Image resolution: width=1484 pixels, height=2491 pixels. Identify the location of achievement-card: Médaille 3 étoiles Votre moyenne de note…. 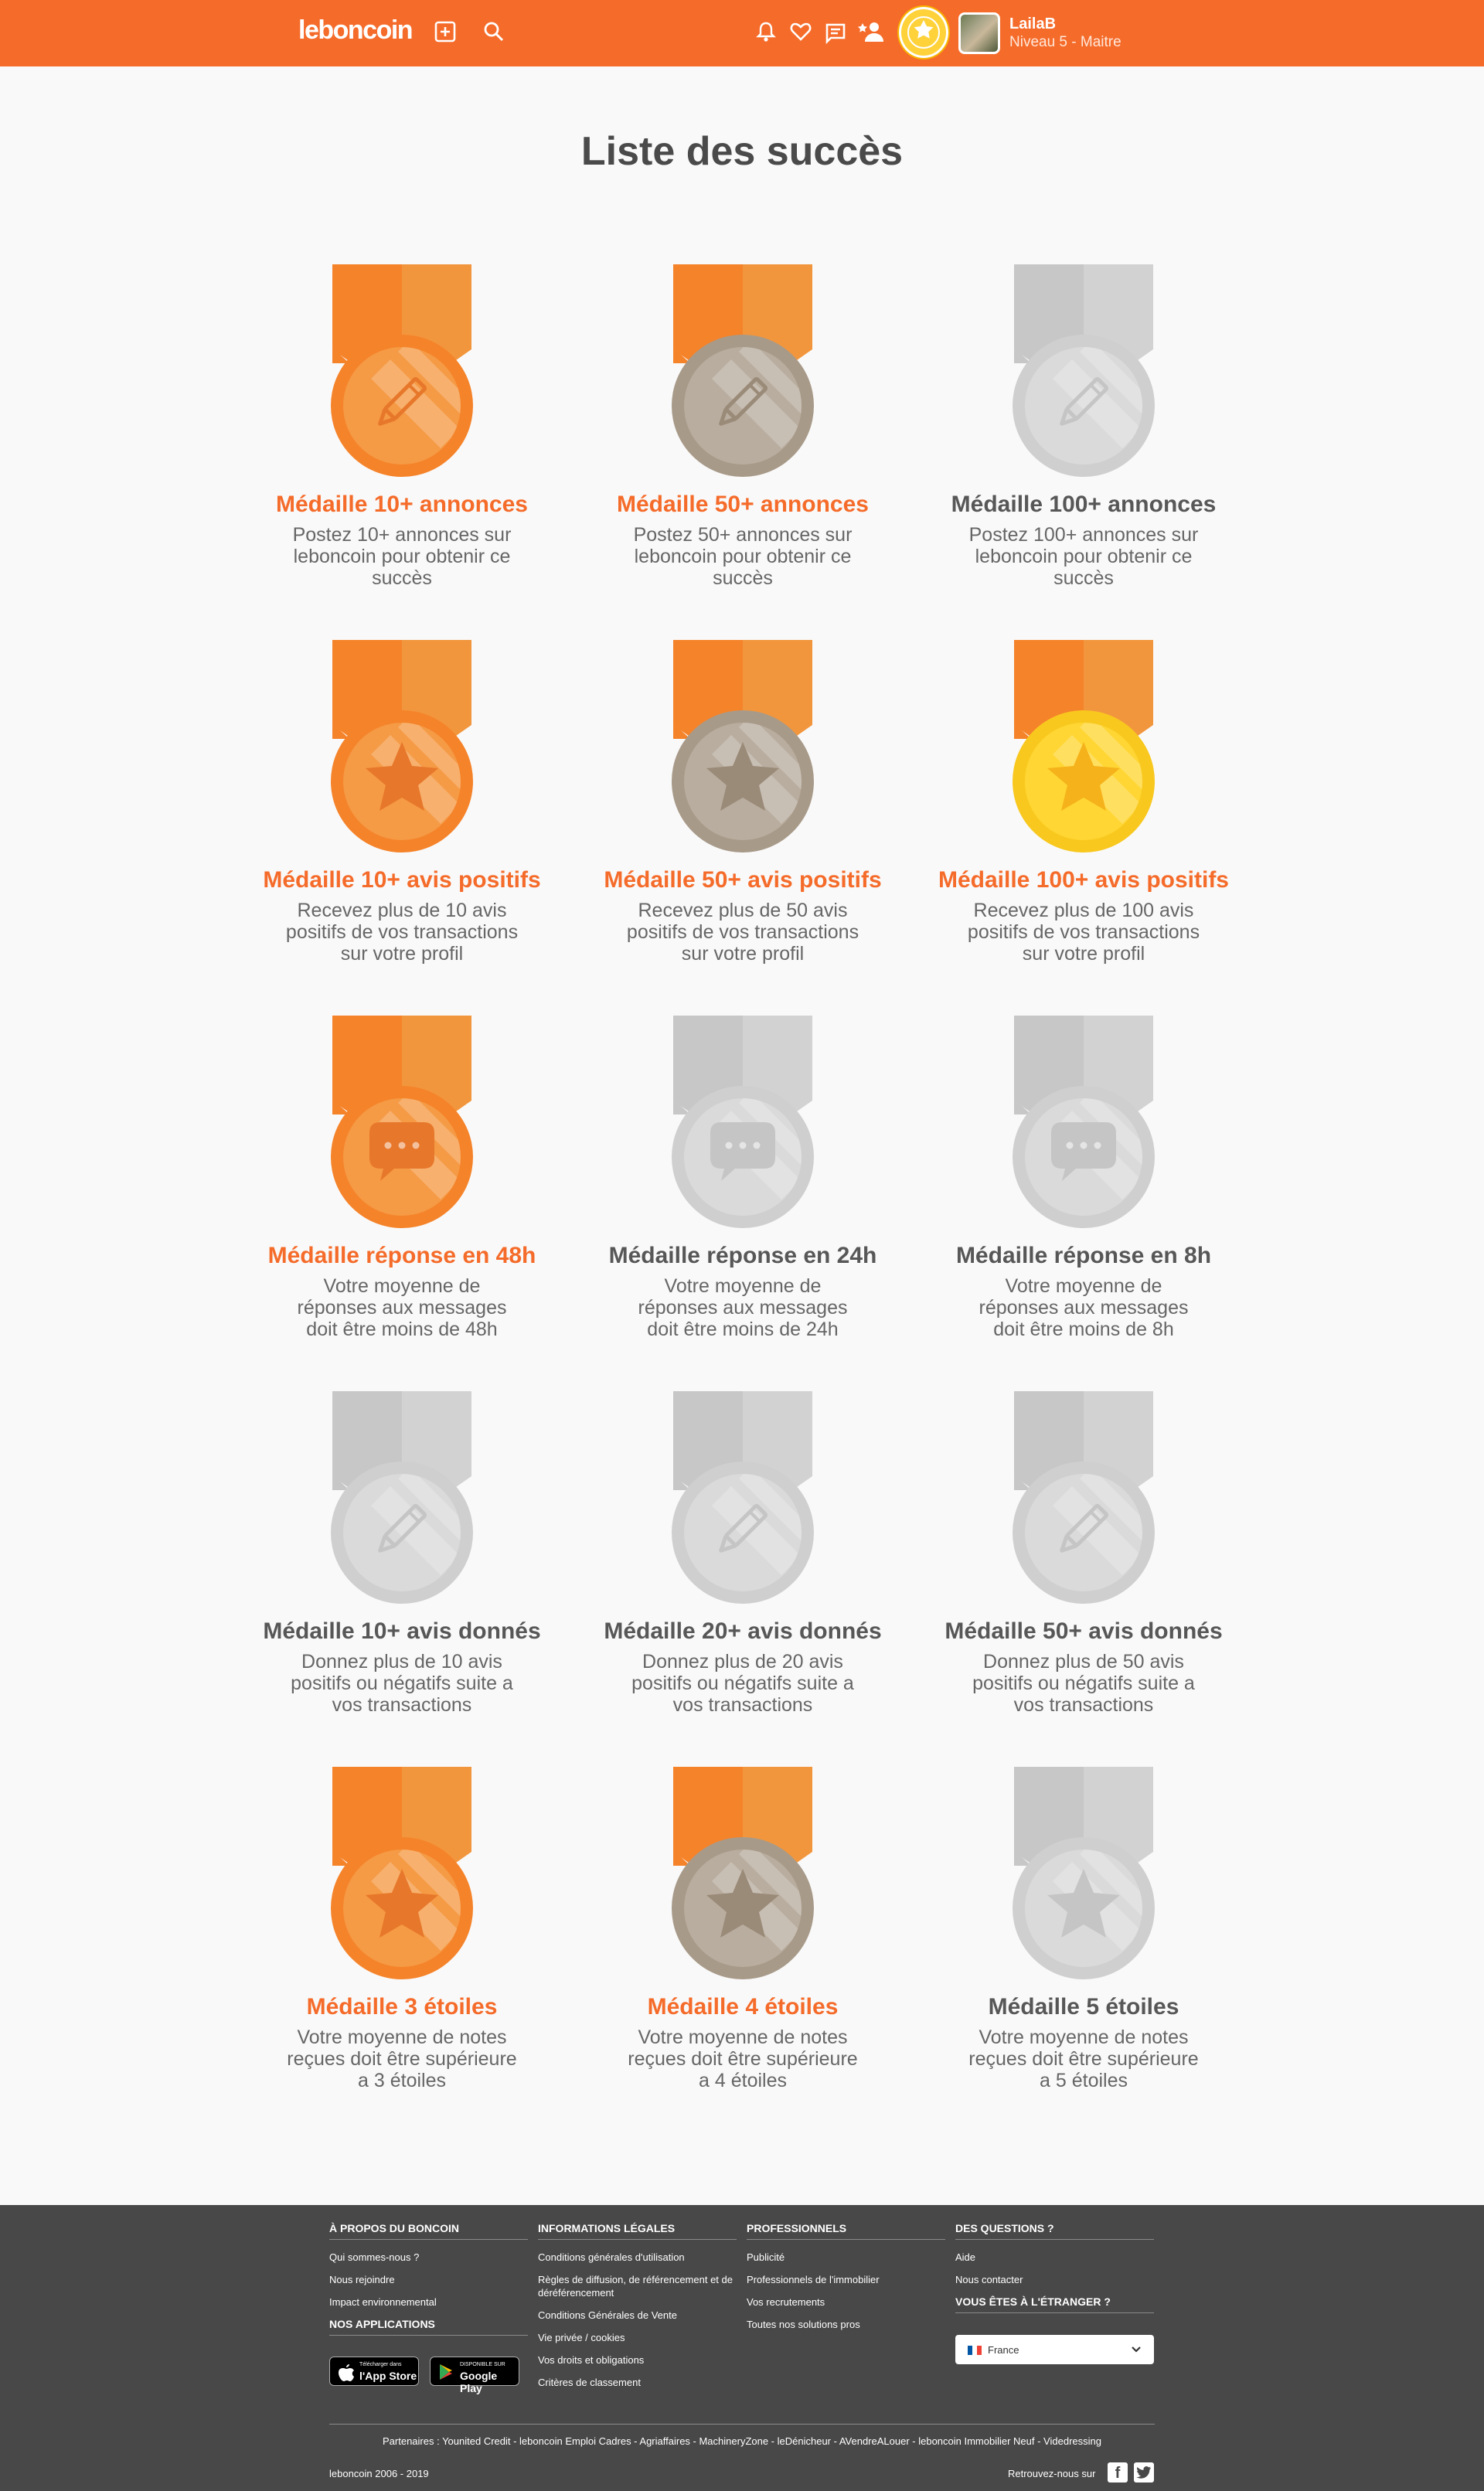
(402, 1951).